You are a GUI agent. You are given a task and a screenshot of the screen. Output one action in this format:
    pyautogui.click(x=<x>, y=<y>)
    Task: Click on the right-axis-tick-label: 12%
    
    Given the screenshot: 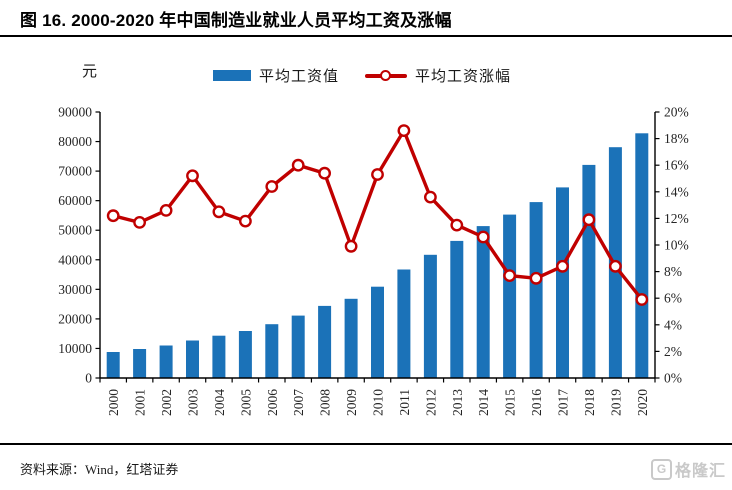 What is the action you would take?
    pyautogui.click(x=676, y=218)
    